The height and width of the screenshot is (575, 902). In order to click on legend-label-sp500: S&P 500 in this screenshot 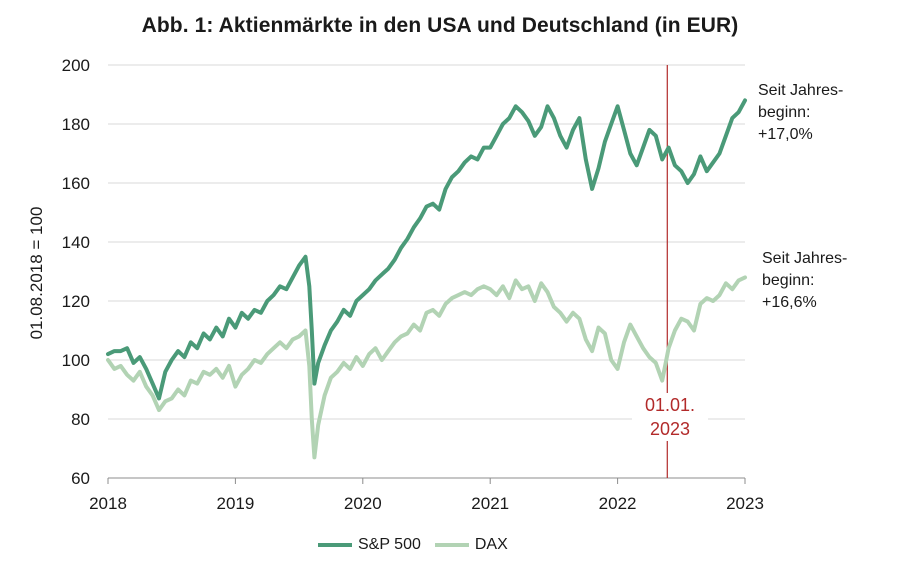, I will do `click(389, 544)`.